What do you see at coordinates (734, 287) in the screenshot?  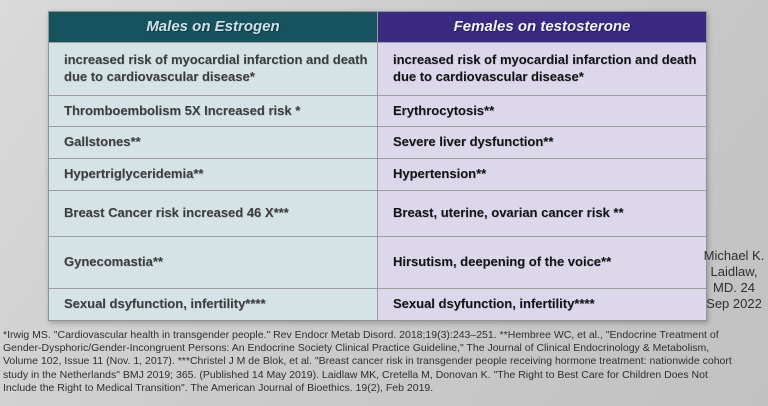 I see `attribution-line: MD. 24` at bounding box center [734, 287].